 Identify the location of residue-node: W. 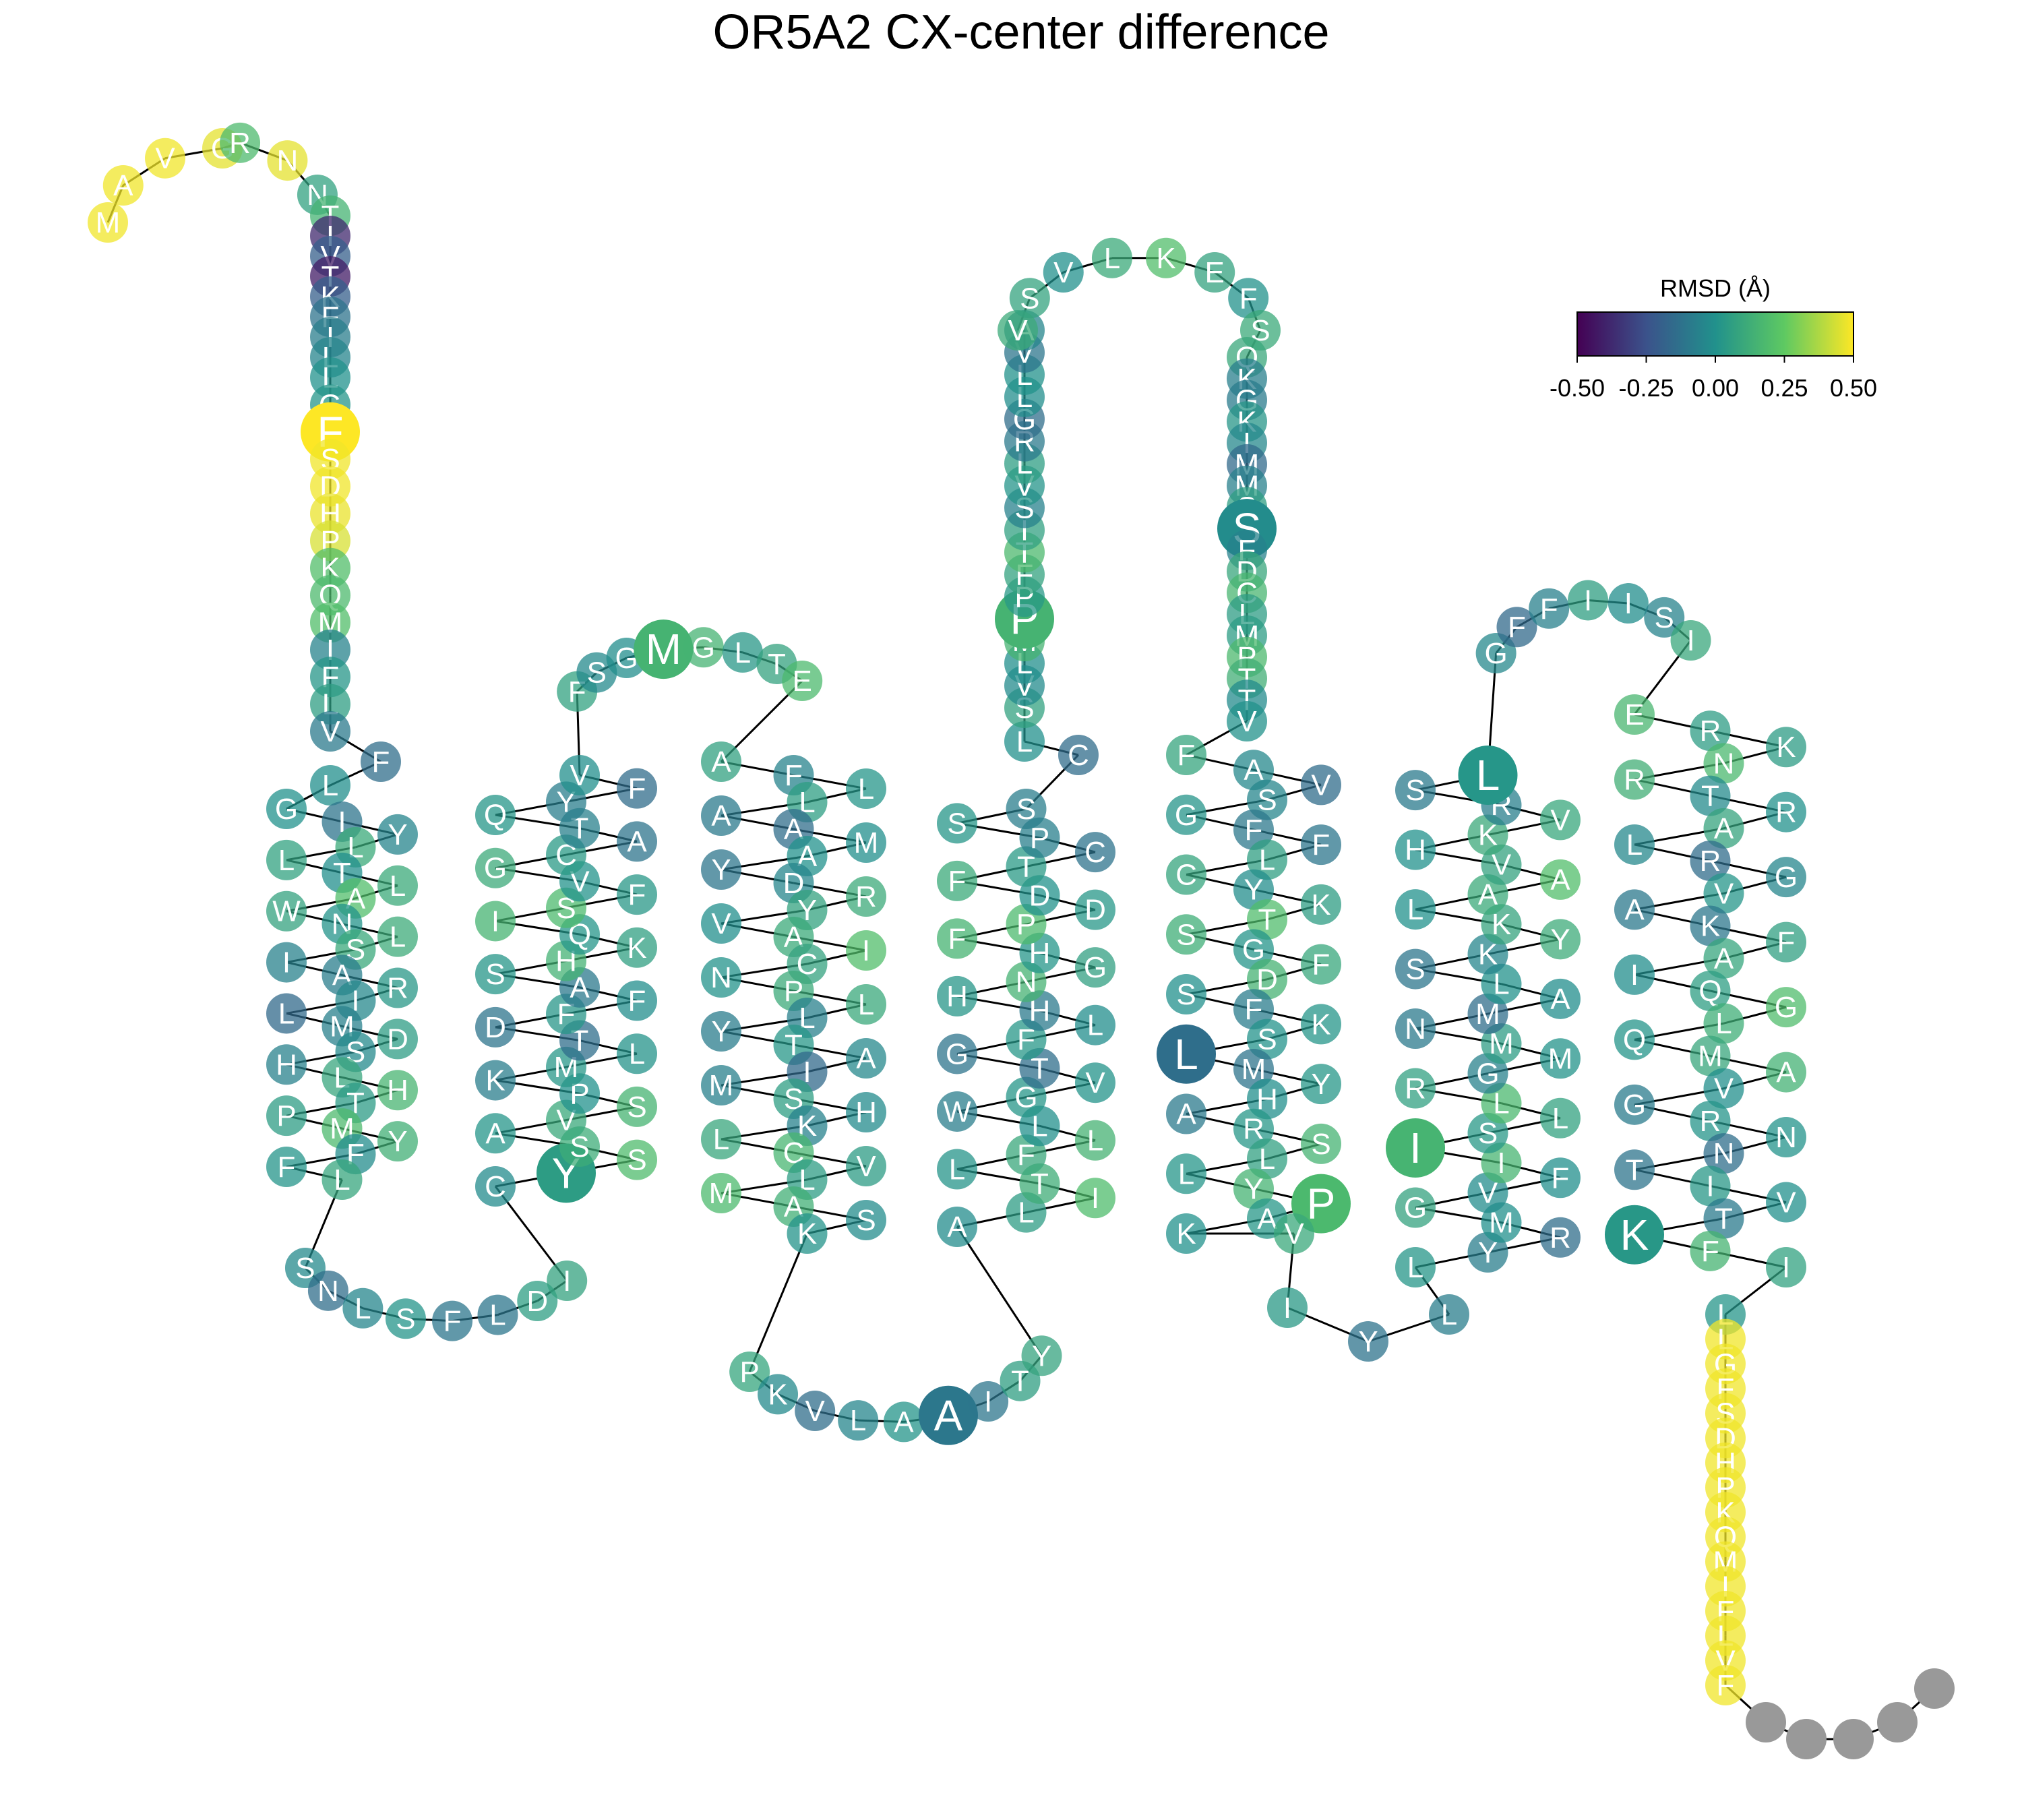
(957, 1111).